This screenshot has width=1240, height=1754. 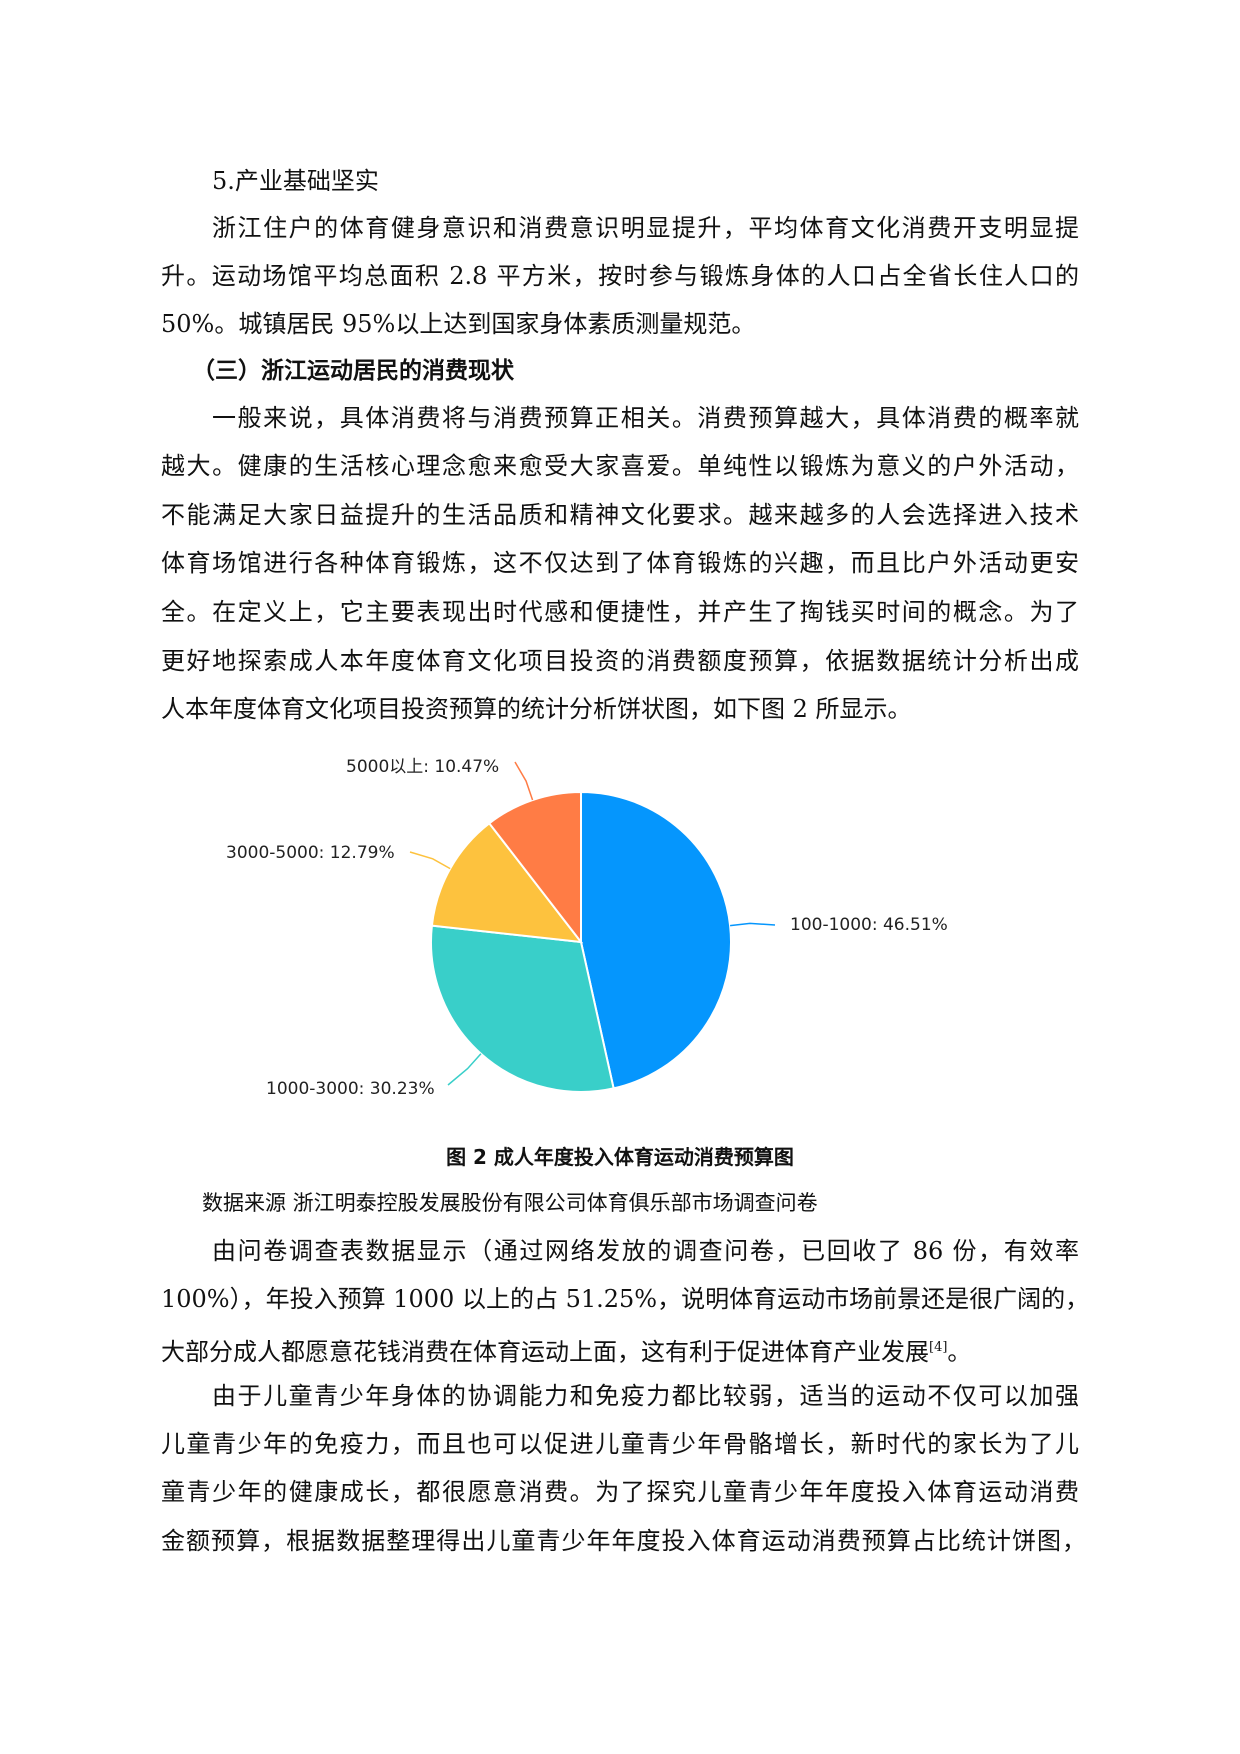 I want to click on paragraph-line: 更好地探索成人本年度体育文化项目投资的消费额度预算，依据数据统计分析出成, so click(x=620, y=661).